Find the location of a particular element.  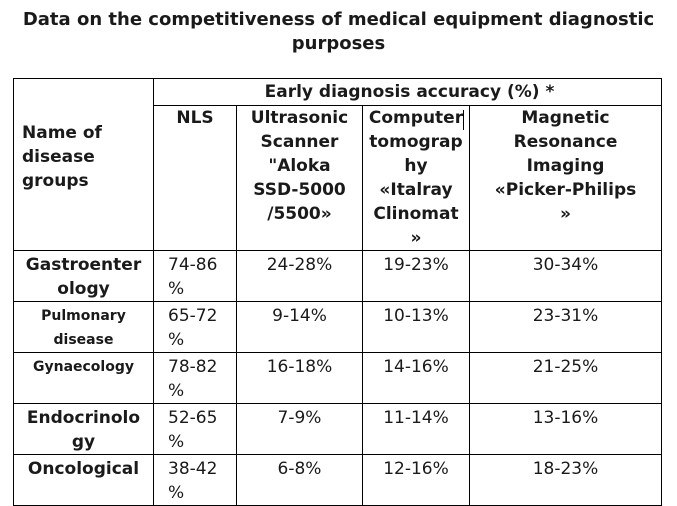

row-name-cell: Pulmonary disease is located at coordinates (83, 327).